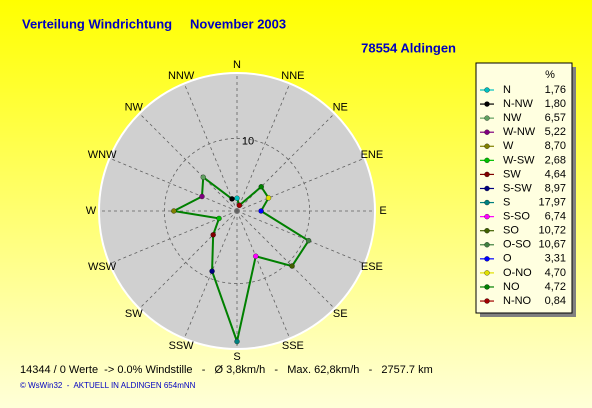 The height and width of the screenshot is (408, 592). What do you see at coordinates (555, 118) in the screenshot?
I see `legend-value: 6,57` at bounding box center [555, 118].